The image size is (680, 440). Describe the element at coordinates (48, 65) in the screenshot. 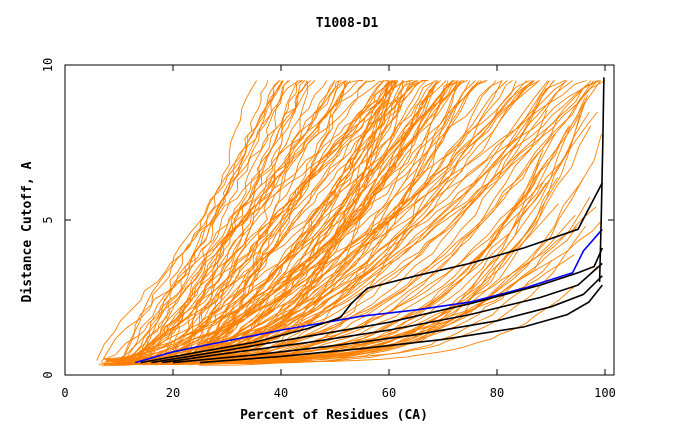

I see `y-tick-label: 10` at that location.